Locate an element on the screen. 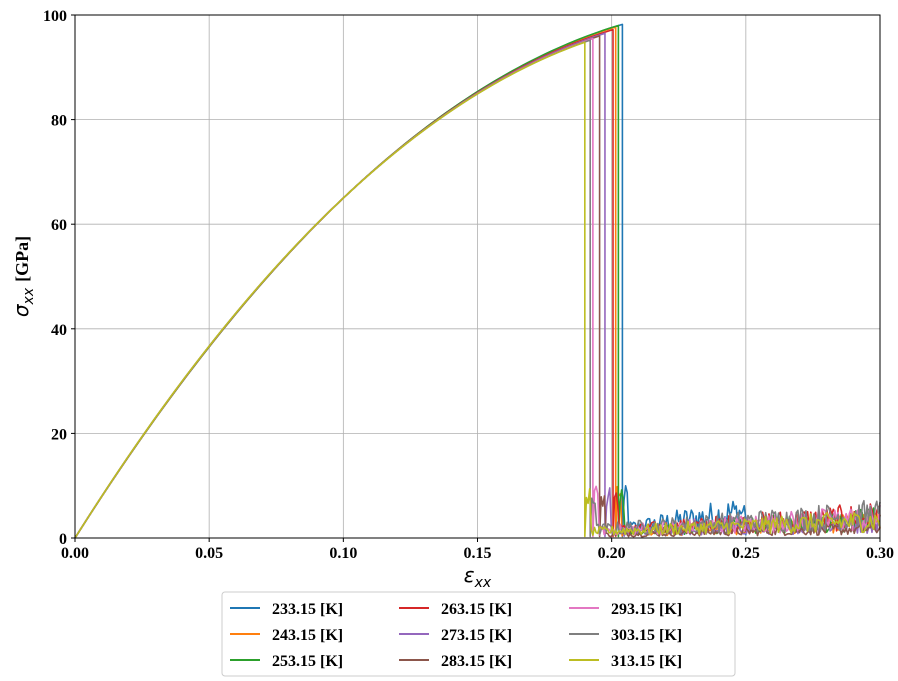 This screenshot has height=681, width=898. legend-label: 303.15 [K] is located at coordinates (646, 635).